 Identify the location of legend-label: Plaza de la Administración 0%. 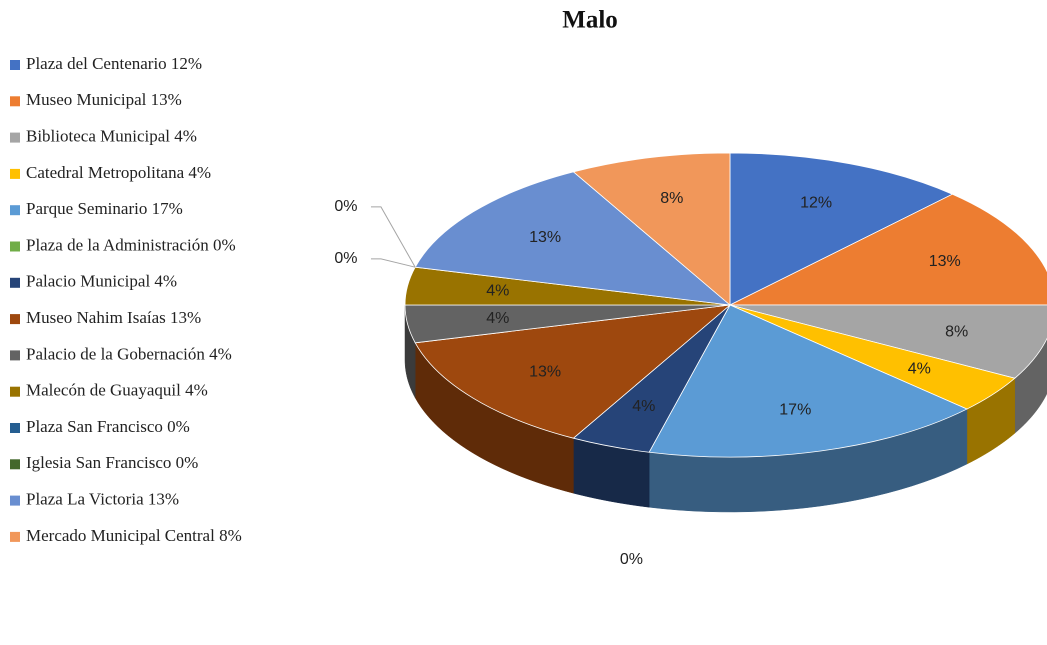
(131, 244).